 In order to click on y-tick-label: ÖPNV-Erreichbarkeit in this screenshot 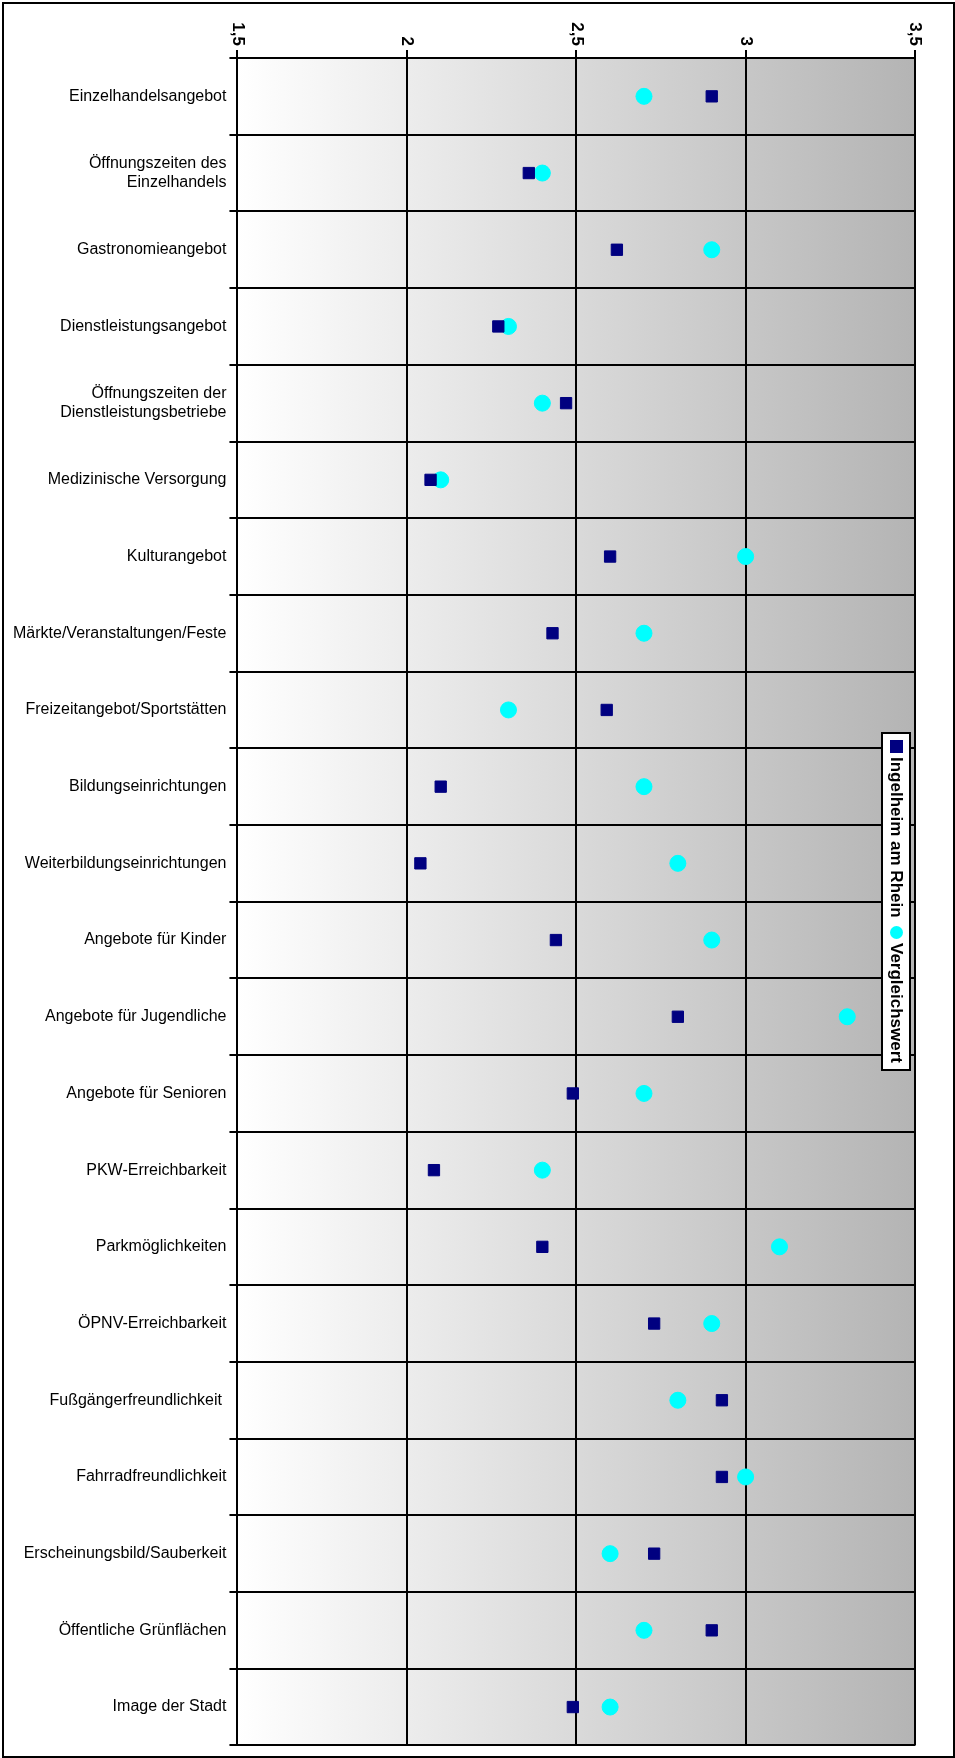, I will do `click(152, 1322)`.